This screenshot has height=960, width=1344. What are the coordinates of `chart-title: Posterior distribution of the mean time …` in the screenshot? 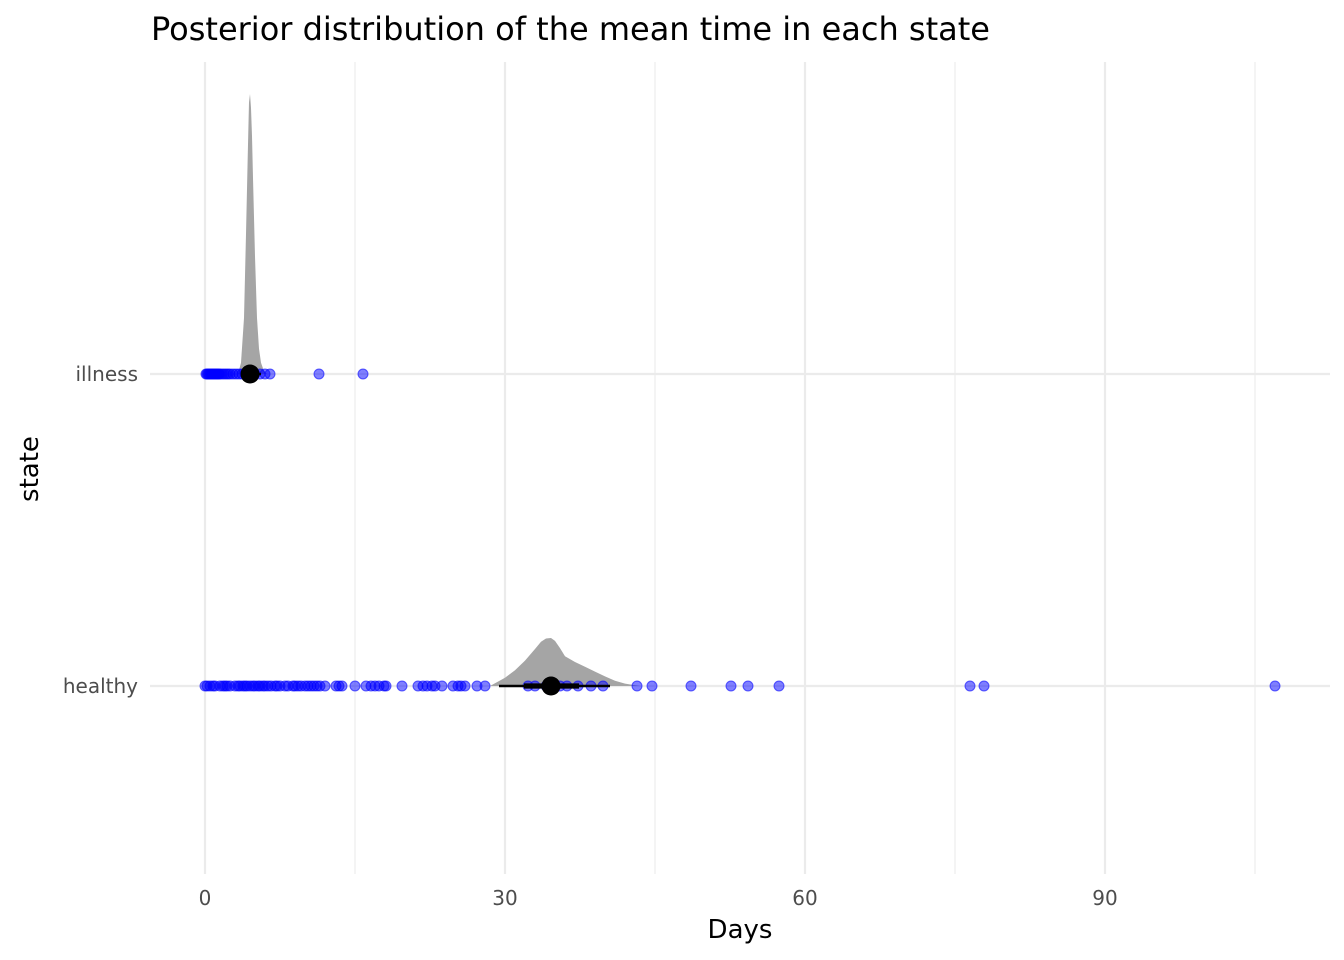 It's located at (570, 29).